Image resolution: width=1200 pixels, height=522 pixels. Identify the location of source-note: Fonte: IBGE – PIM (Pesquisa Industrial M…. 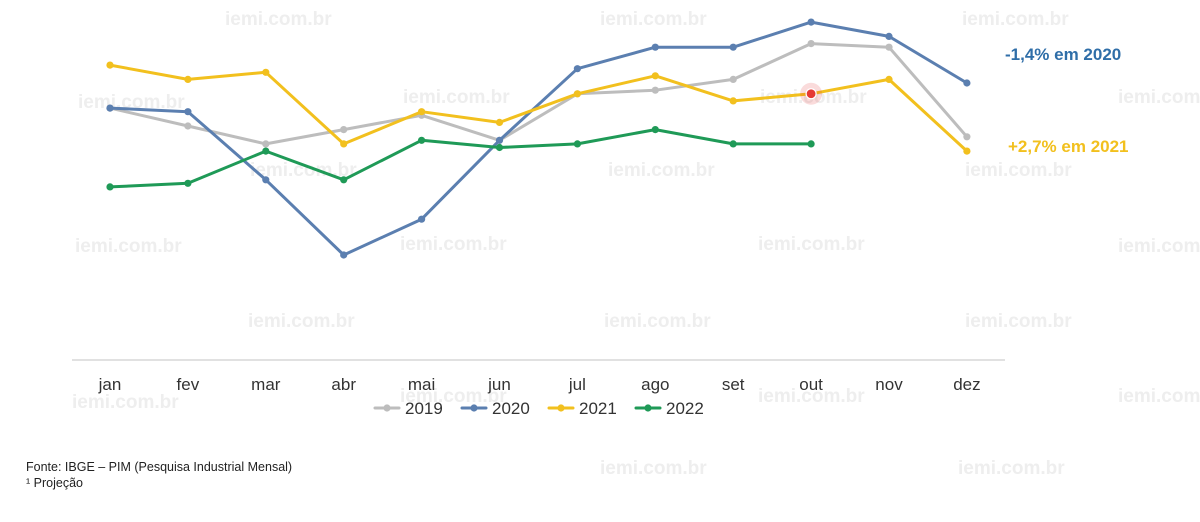
(159, 467).